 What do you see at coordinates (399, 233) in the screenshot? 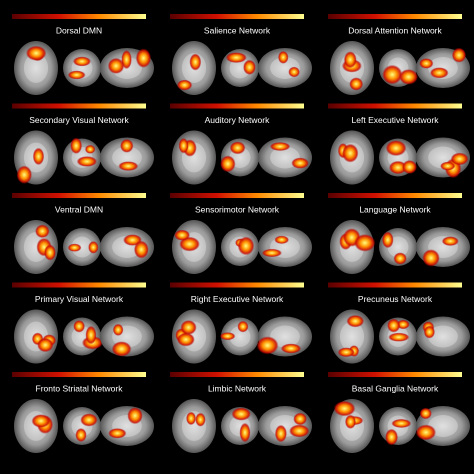
I see `panel: Language Network` at bounding box center [399, 233].